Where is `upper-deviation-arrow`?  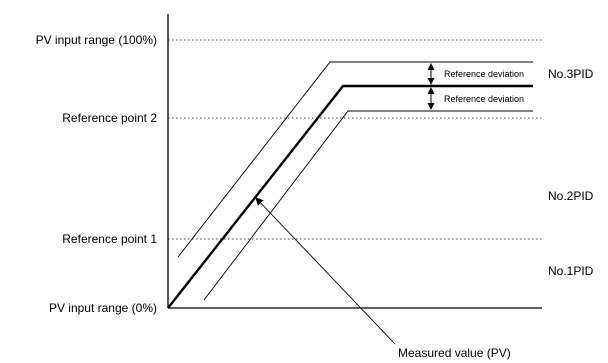 upper-deviation-arrow is located at coordinates (431, 74).